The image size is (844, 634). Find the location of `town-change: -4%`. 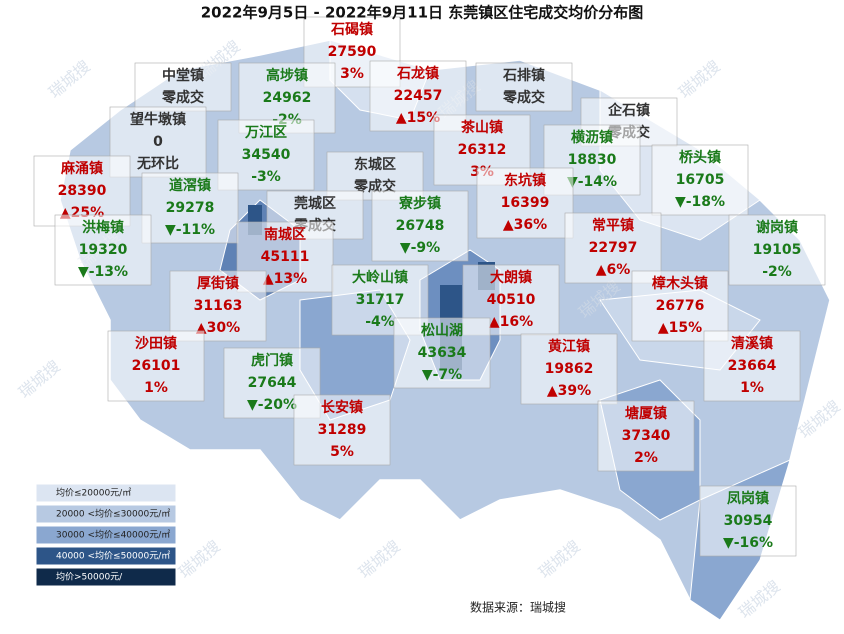

town-change: -4% is located at coordinates (380, 322).